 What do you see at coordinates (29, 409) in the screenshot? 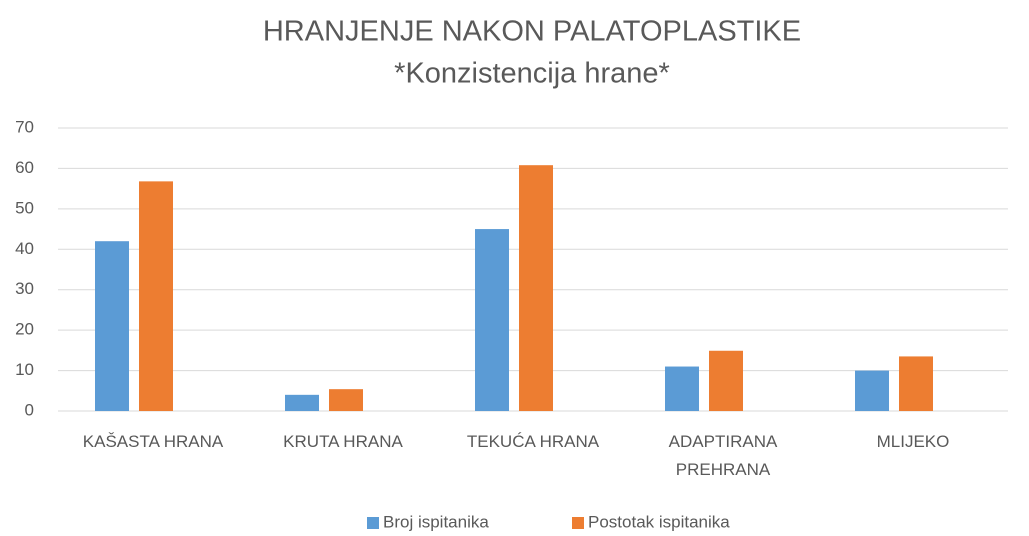
I see `y-tick-label: 0` at bounding box center [29, 409].